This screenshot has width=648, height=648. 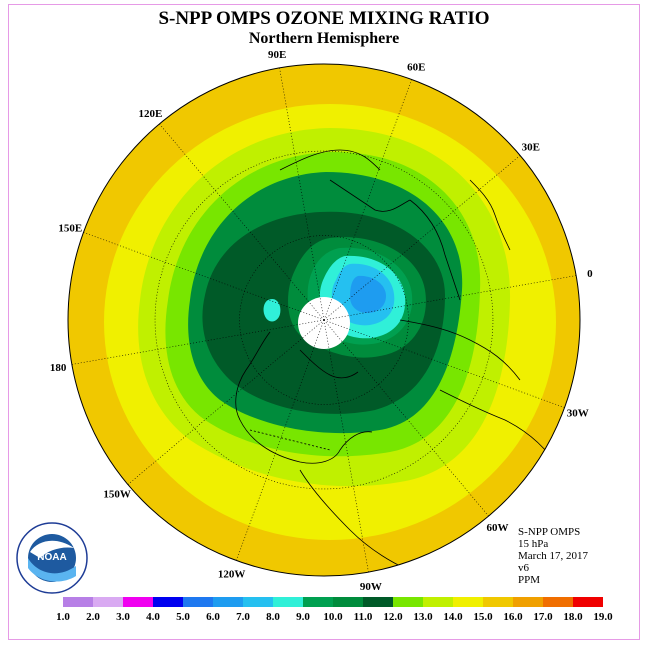 What do you see at coordinates (423, 617) in the screenshot?
I see `colorbar-label: 13.0` at bounding box center [423, 617].